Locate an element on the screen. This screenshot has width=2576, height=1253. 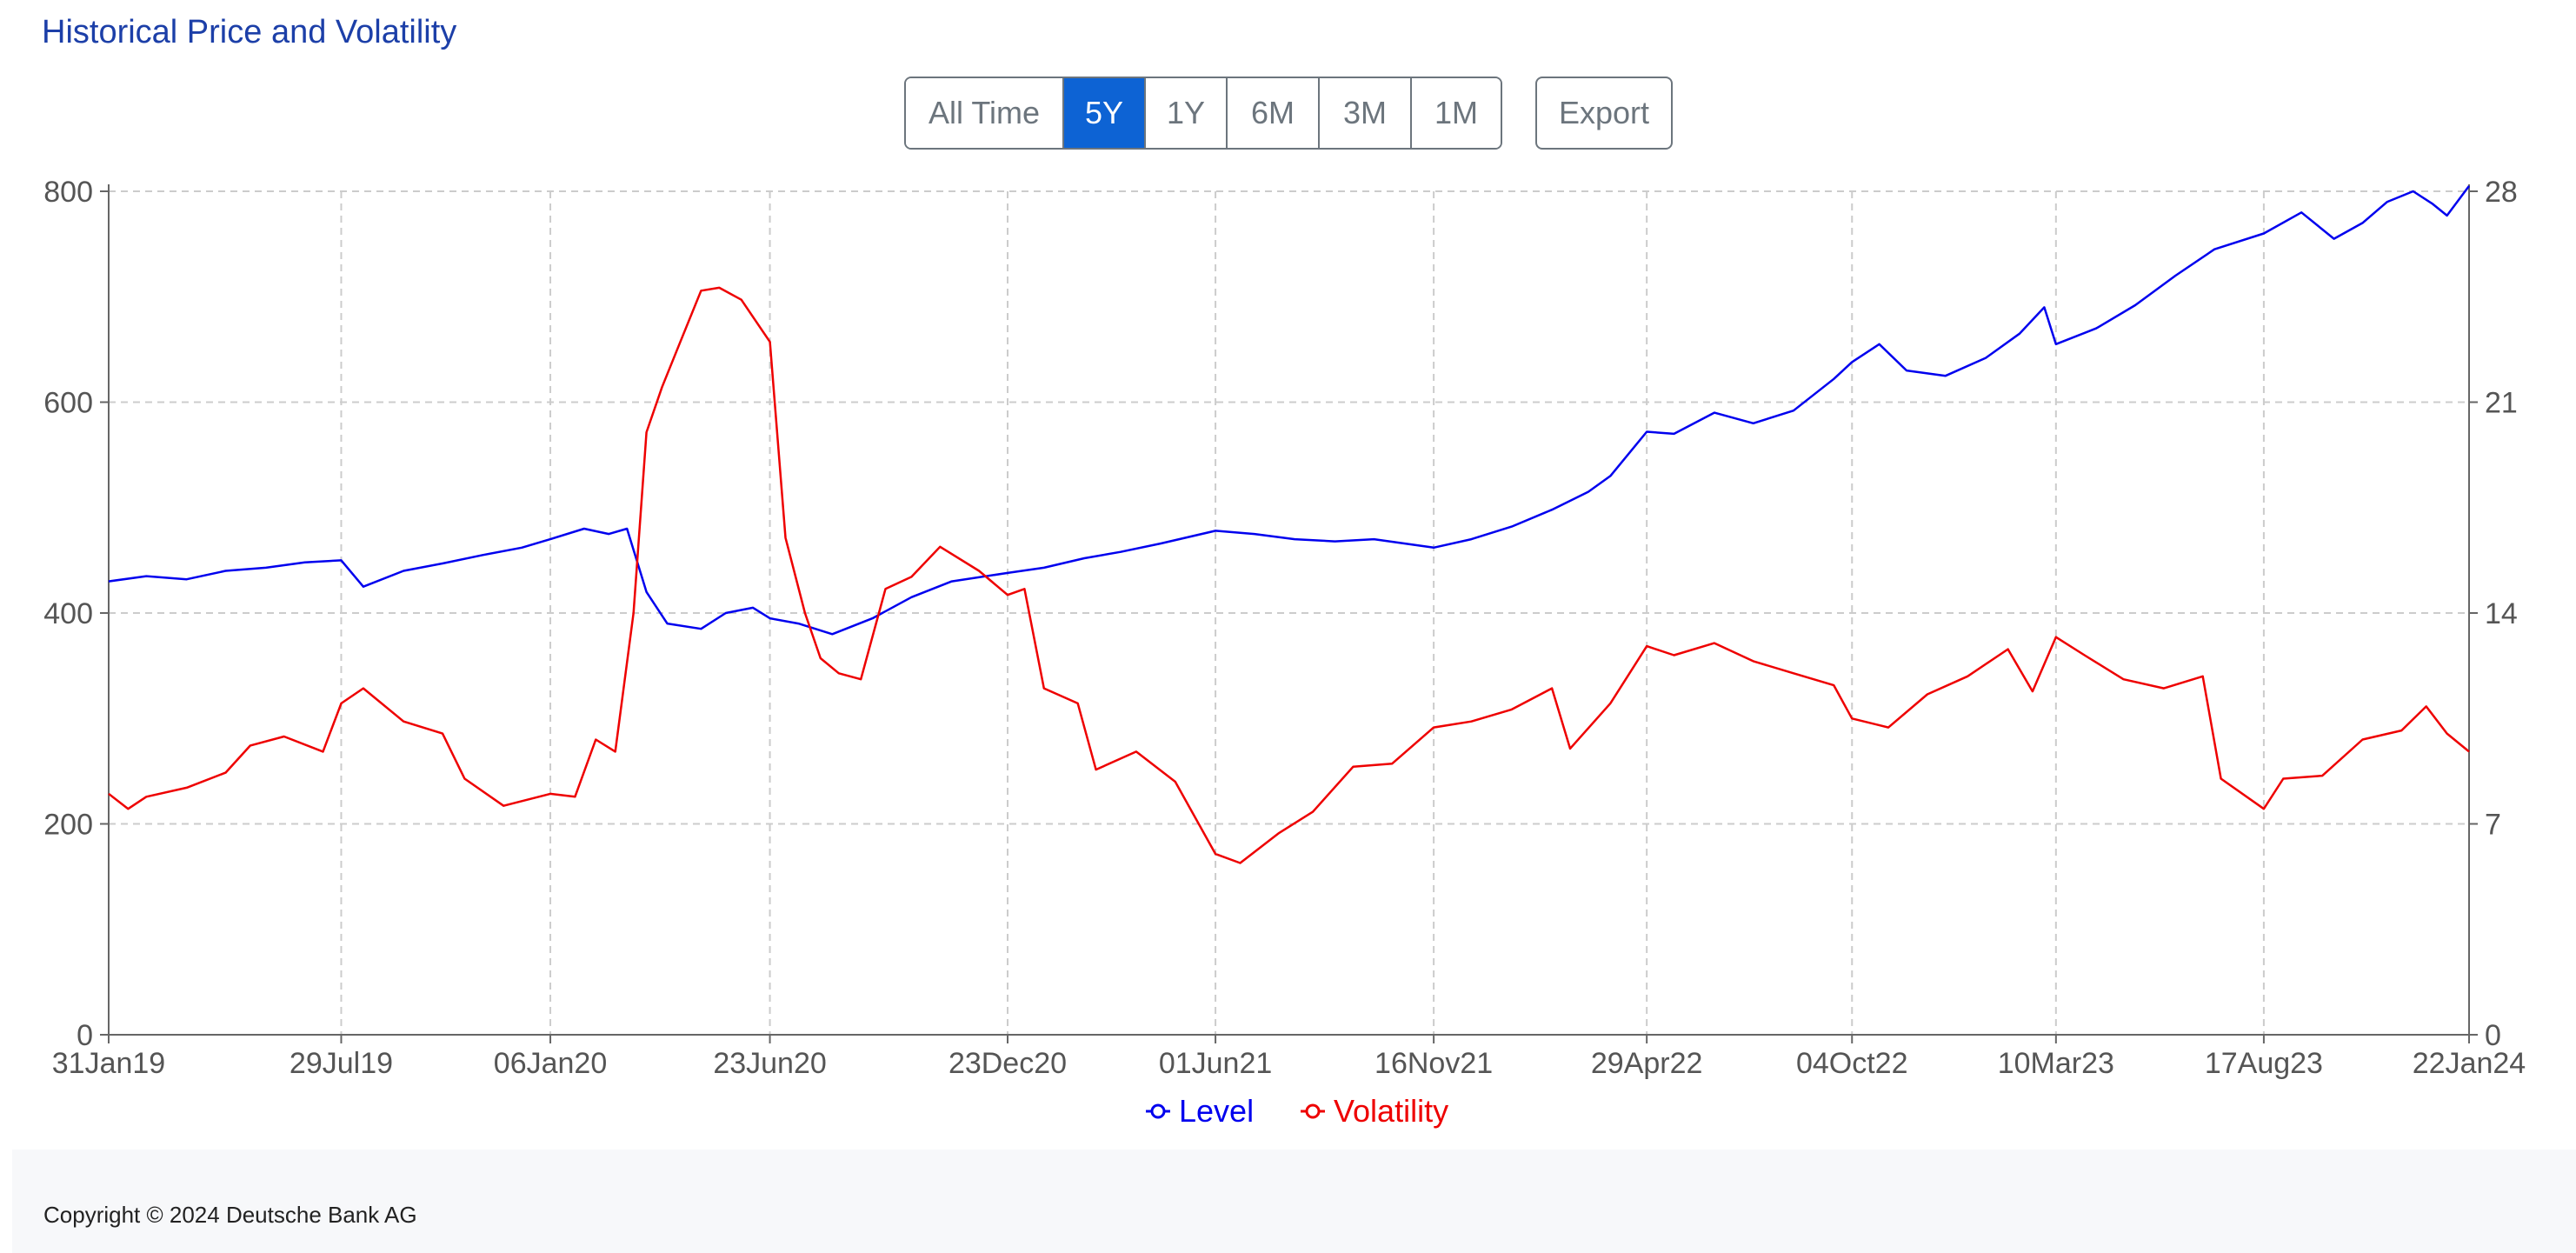
x-tick-label: 31Jan19 is located at coordinates (108, 1063).